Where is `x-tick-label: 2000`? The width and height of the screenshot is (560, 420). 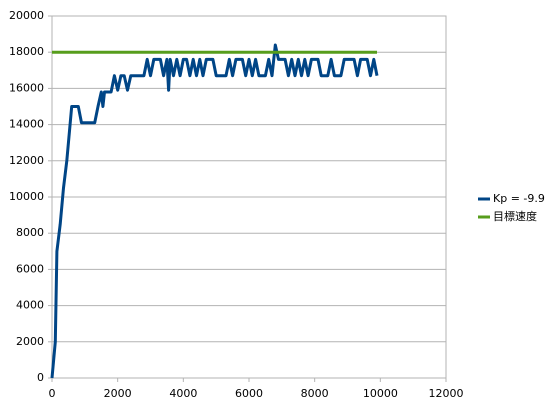 x-tick-label: 2000 is located at coordinates (118, 393).